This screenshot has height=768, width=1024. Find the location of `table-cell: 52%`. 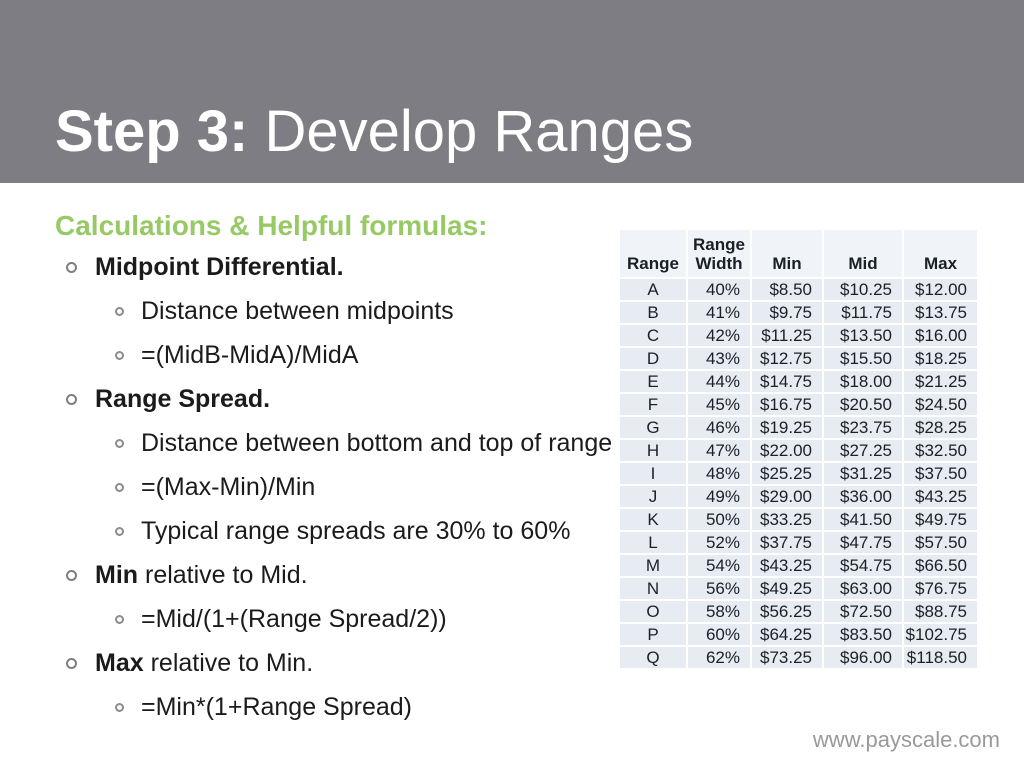

table-cell: 52% is located at coordinates (719, 542).